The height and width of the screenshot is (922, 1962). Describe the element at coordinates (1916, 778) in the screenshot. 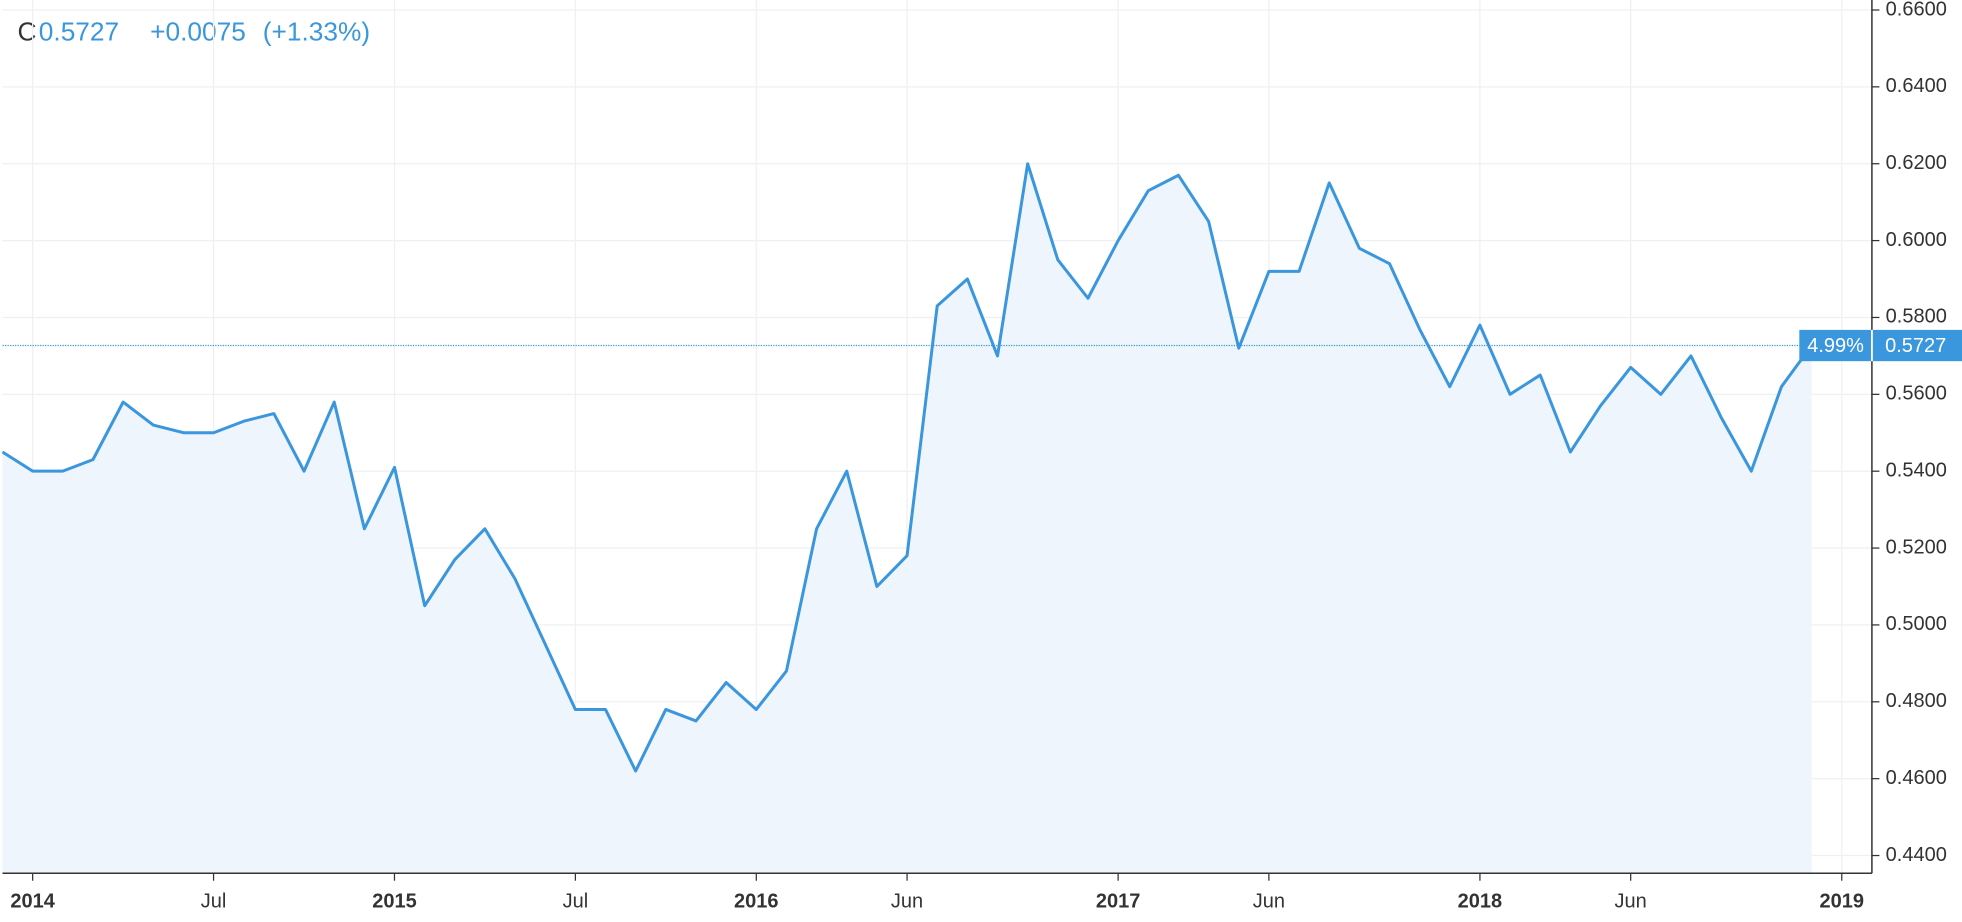

I see `y-tick-label: 0.4600` at that location.